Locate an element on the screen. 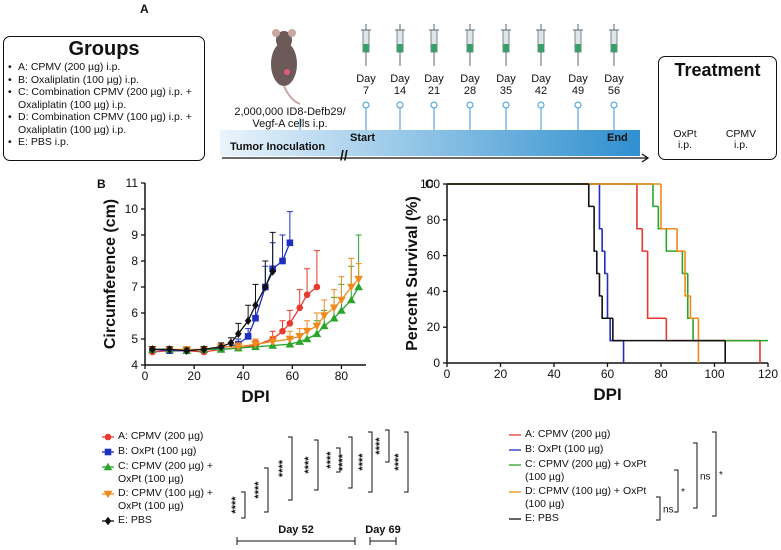  x-tick-label: 60 is located at coordinates (293, 376).